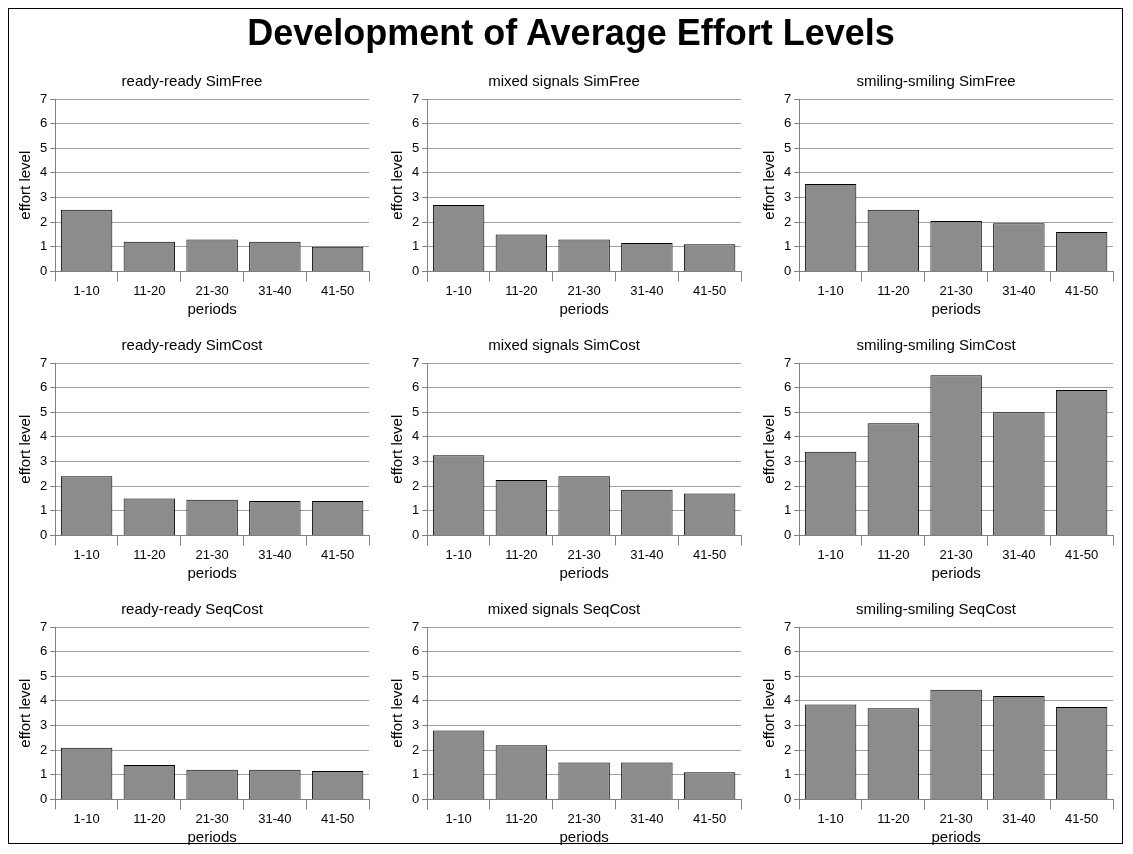 This screenshot has width=1133, height=854. Describe the element at coordinates (936, 609) in the screenshot. I see `chart-title: smiling-smiling SeqCost` at that location.